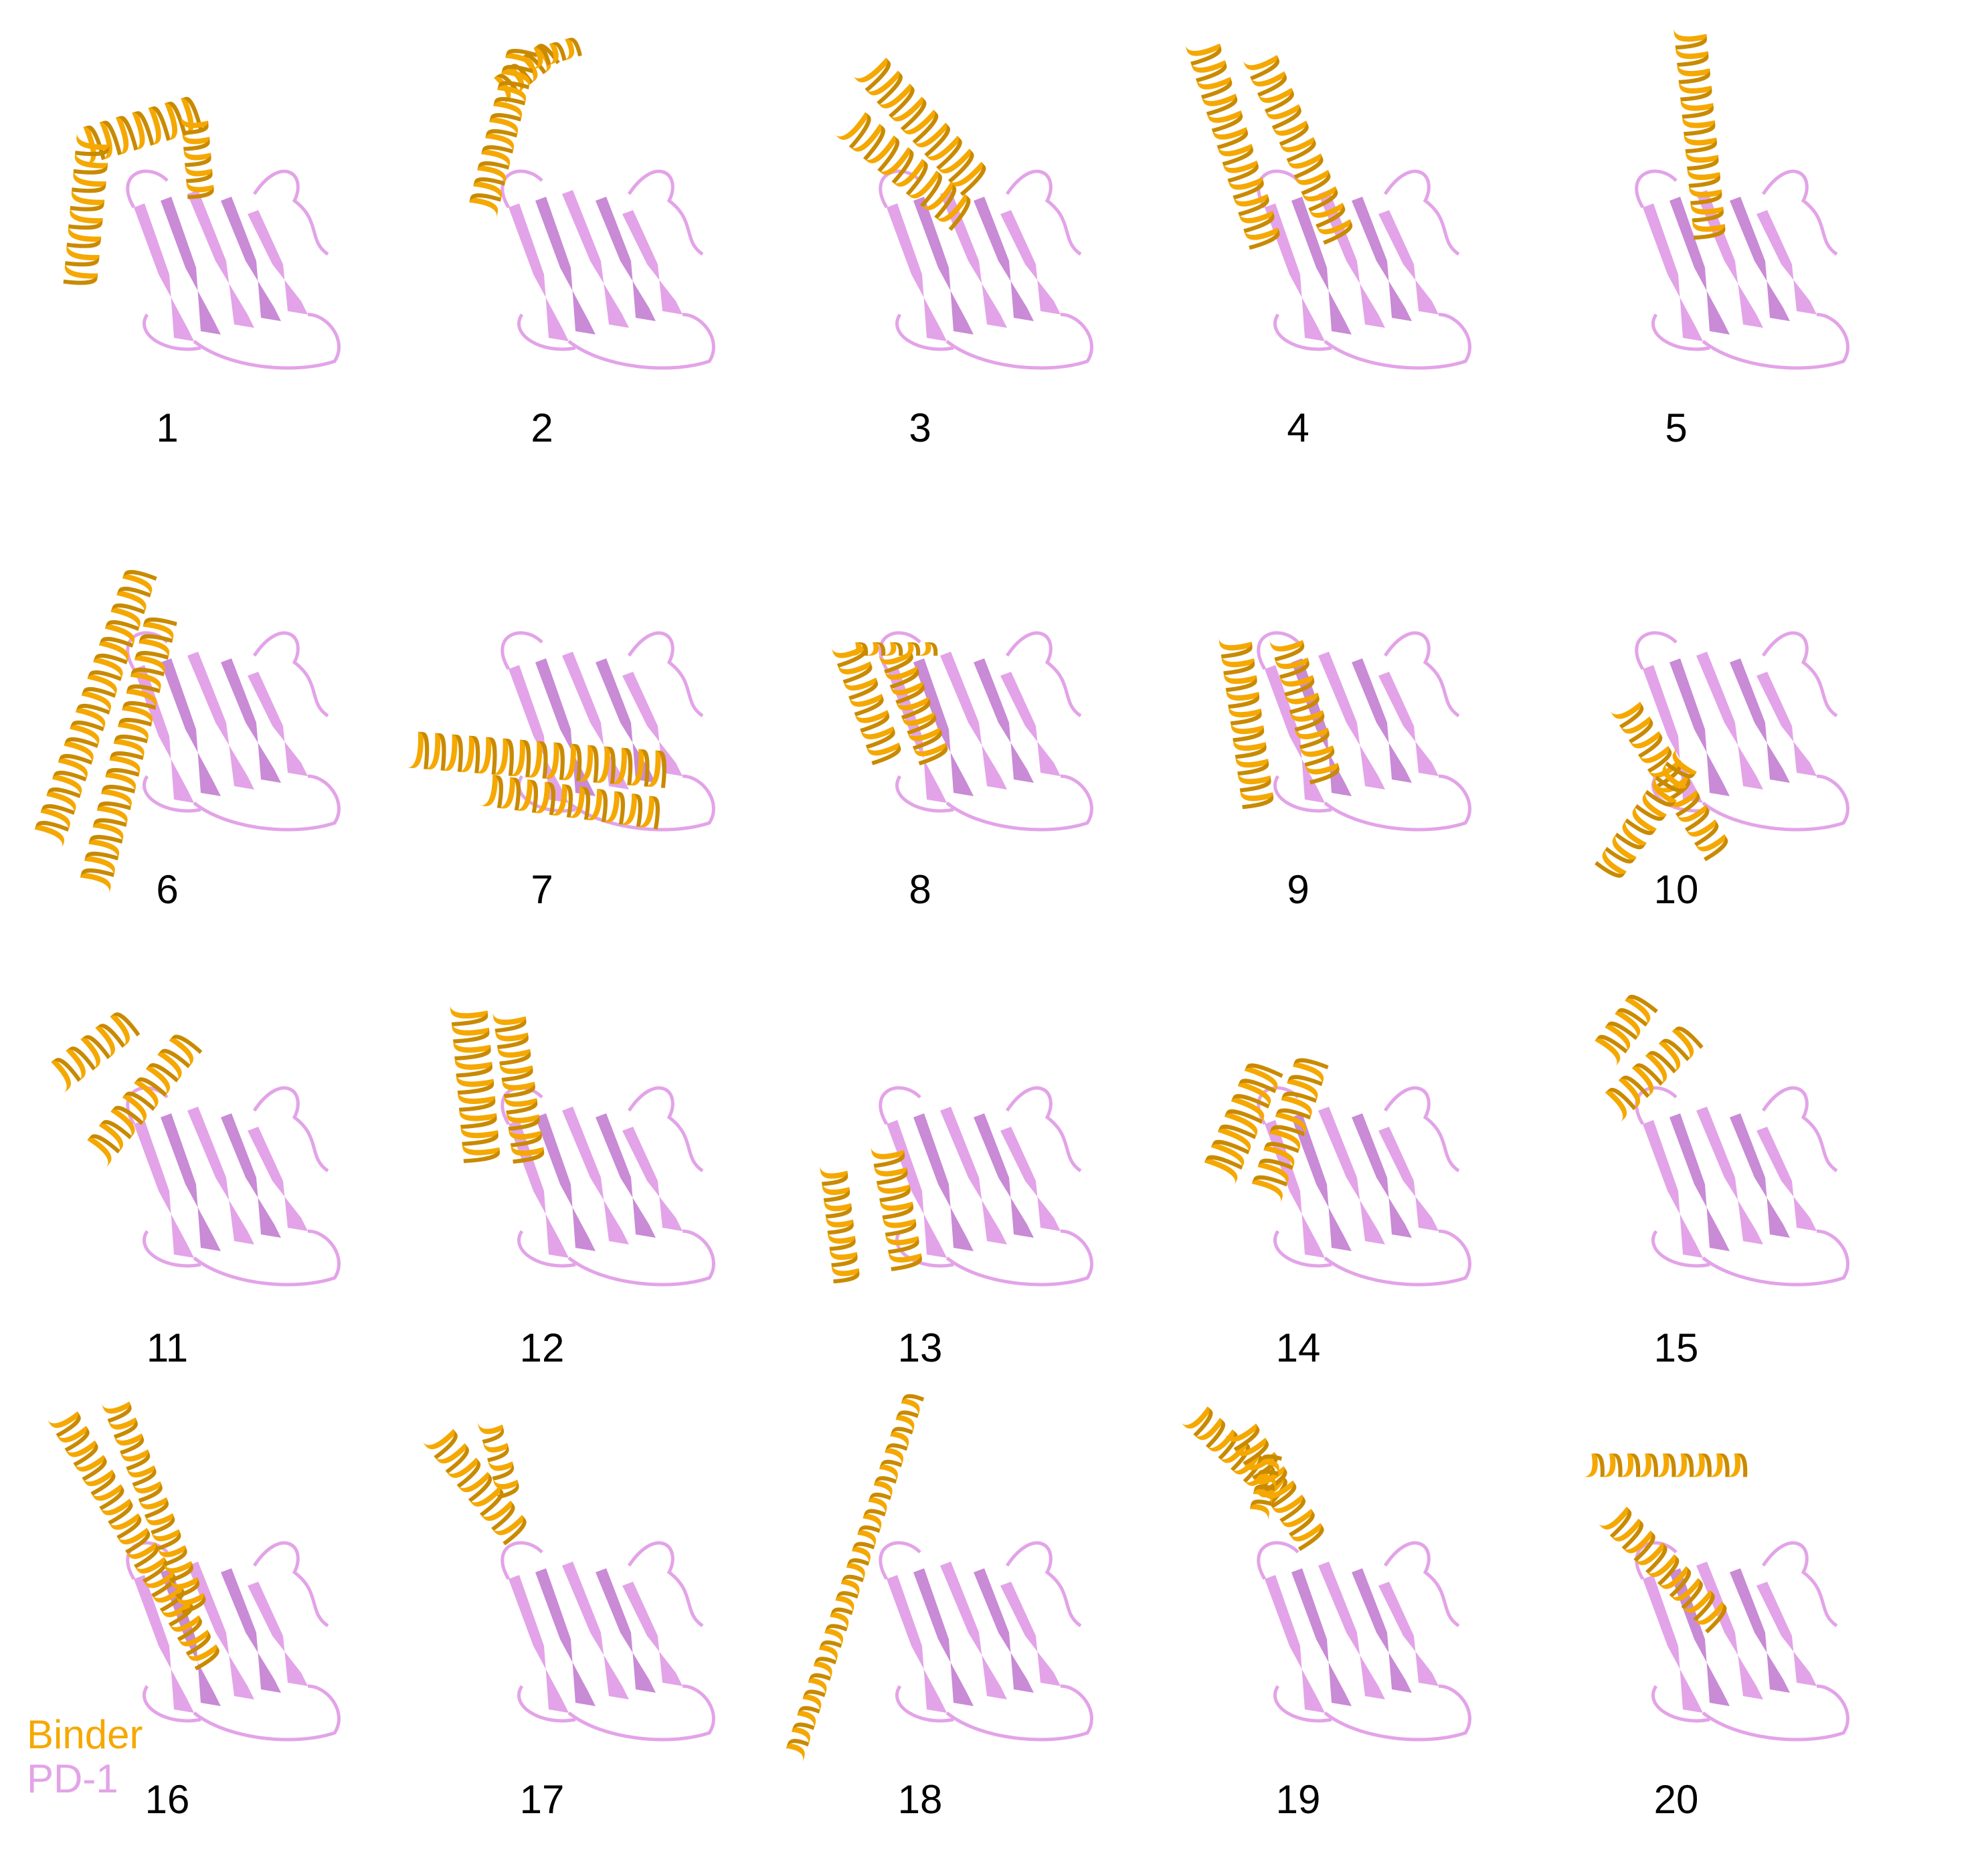  I want to click on binder-structure, so click(1252, 1479).